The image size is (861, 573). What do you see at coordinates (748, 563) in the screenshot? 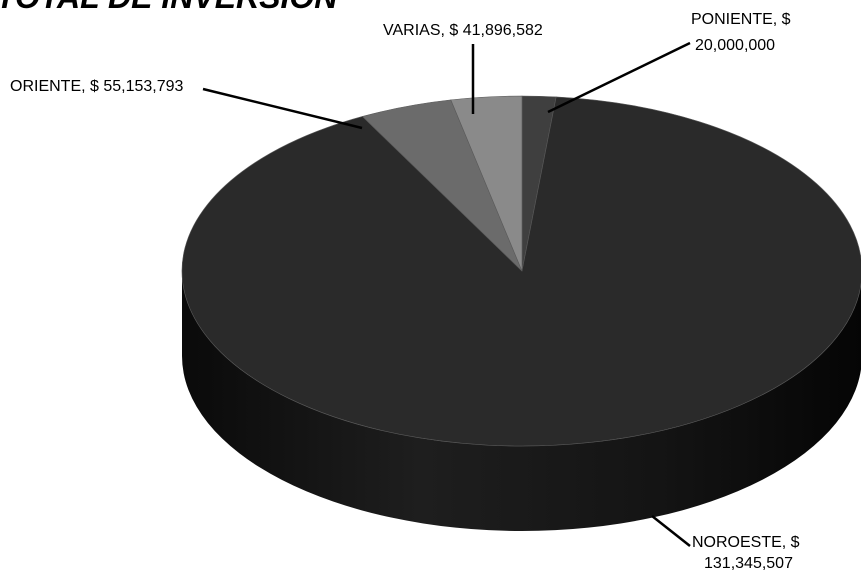
I see `slice-label-noroeste-line2: 131,345,507` at bounding box center [748, 563].